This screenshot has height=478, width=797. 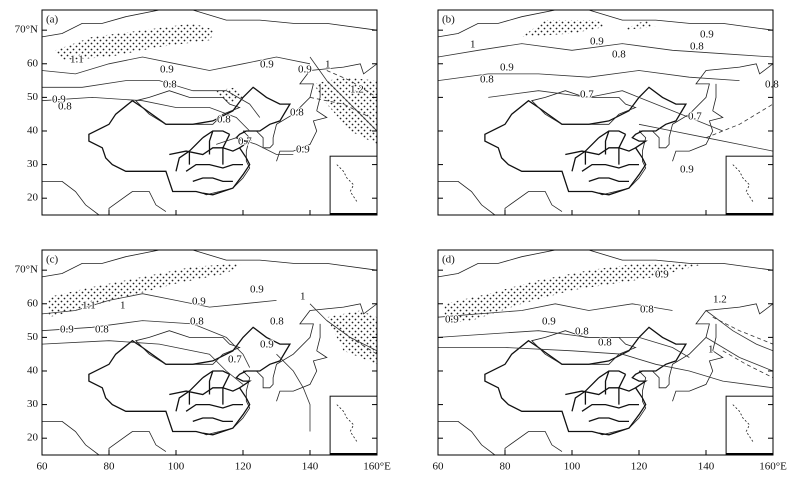 I want to click on y-tick-label: 40, so click(x=33, y=131).